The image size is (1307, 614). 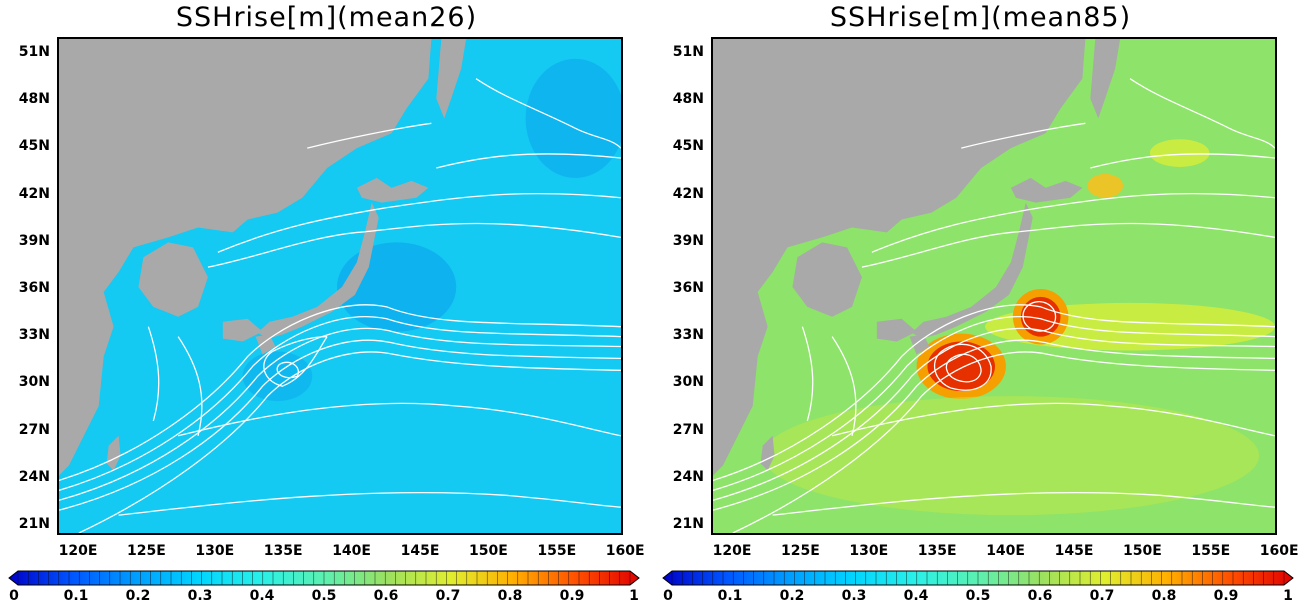 What do you see at coordinates (326, 17) in the screenshot?
I see `panel-title: SSHrise[m](mean26)` at bounding box center [326, 17].